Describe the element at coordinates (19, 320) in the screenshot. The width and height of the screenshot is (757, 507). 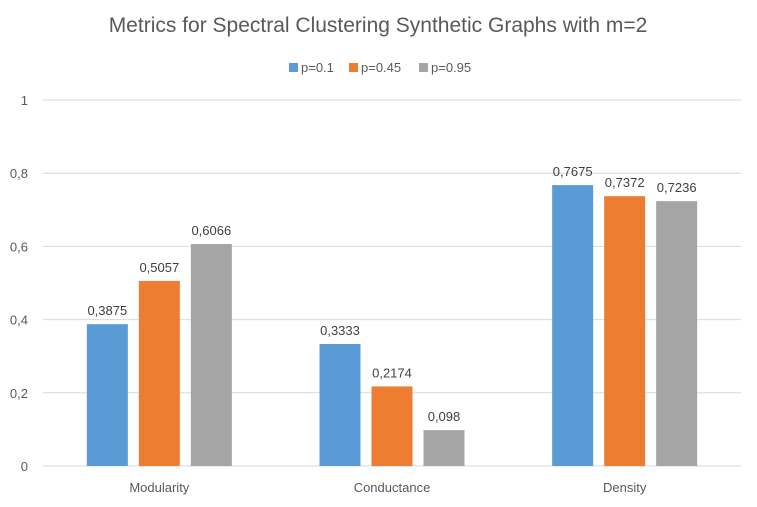
I see `y-tick-label: 0,4` at that location.